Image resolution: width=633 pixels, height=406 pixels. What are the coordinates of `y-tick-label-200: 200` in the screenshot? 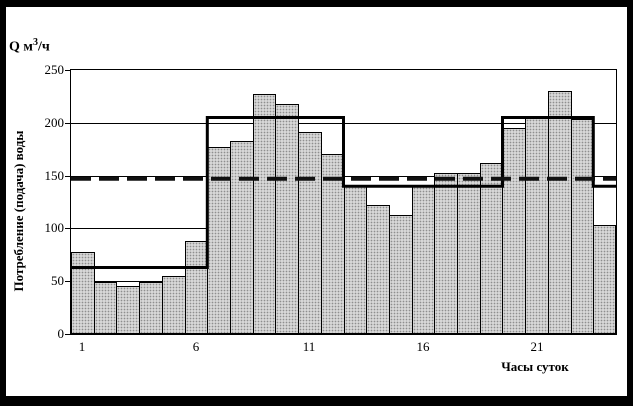 It's located at (54, 122).